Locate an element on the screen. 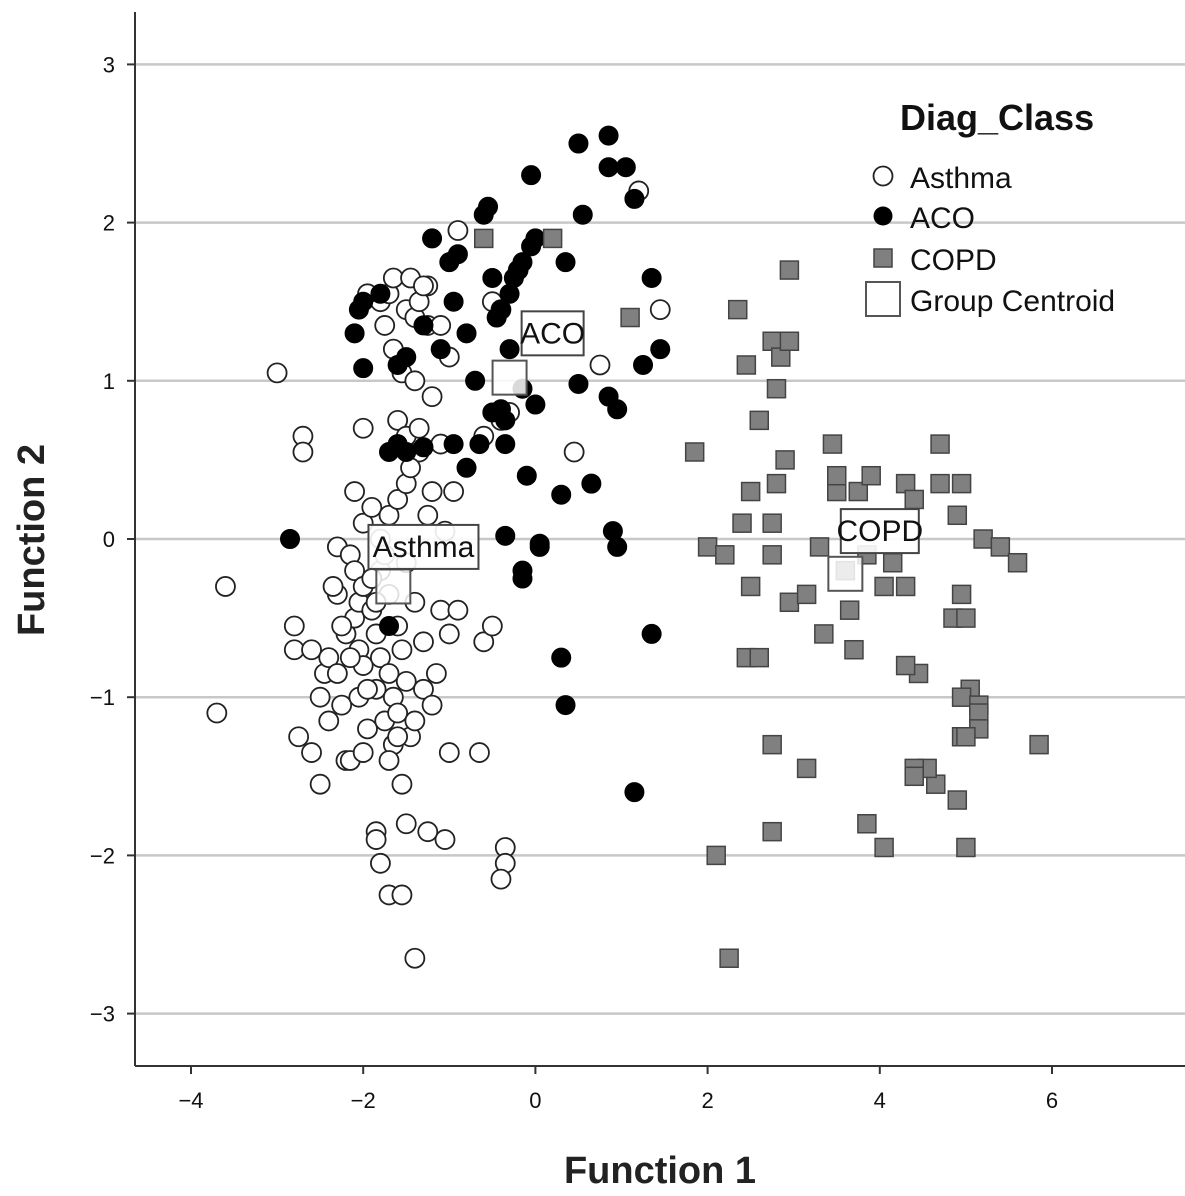 This screenshot has height=1196, width=1185. legend-entry-label: ACO is located at coordinates (942, 218).